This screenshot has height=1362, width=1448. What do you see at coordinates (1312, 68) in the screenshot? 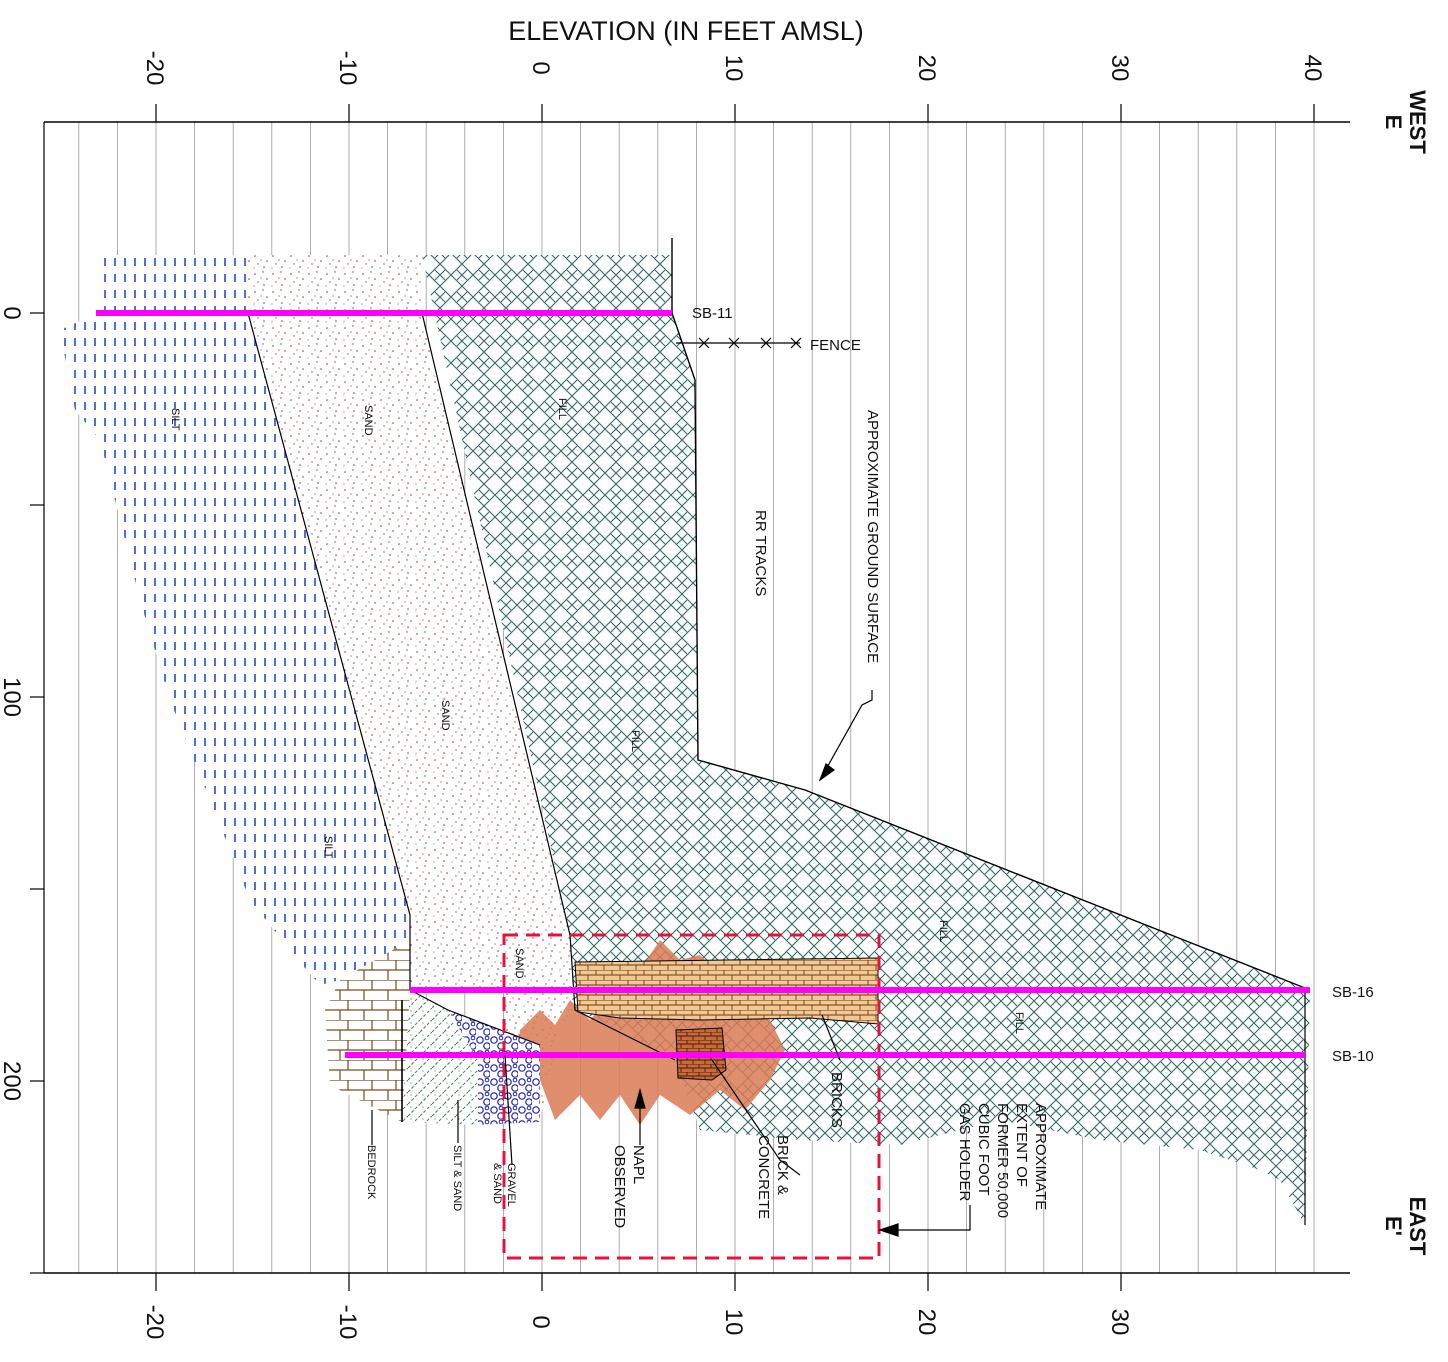
I see `elevation-tick-label: 40` at bounding box center [1312, 68].